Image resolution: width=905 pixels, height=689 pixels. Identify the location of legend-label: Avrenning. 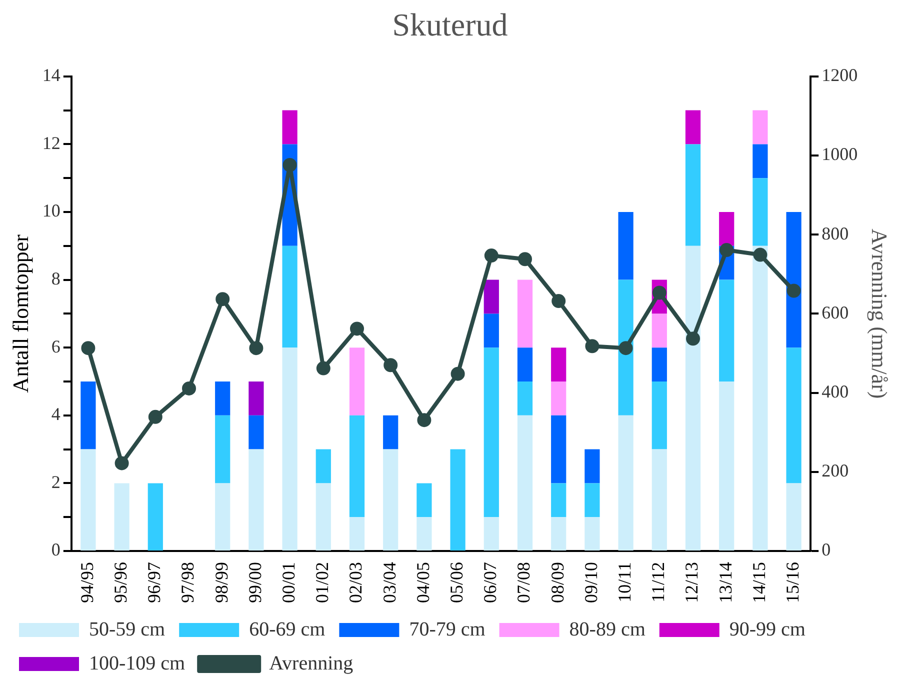
(311, 663).